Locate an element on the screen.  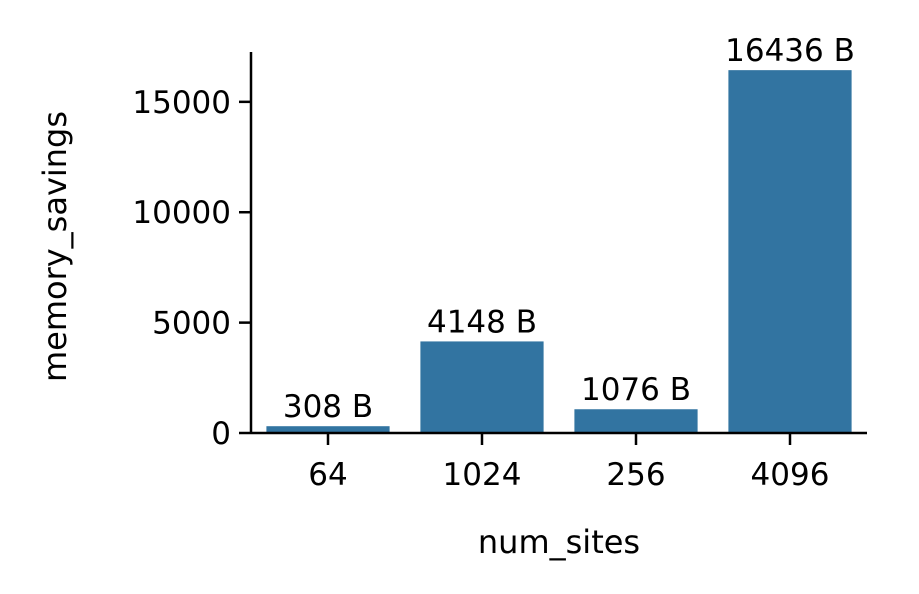
x-tick-label: 64 is located at coordinates (327, 475).